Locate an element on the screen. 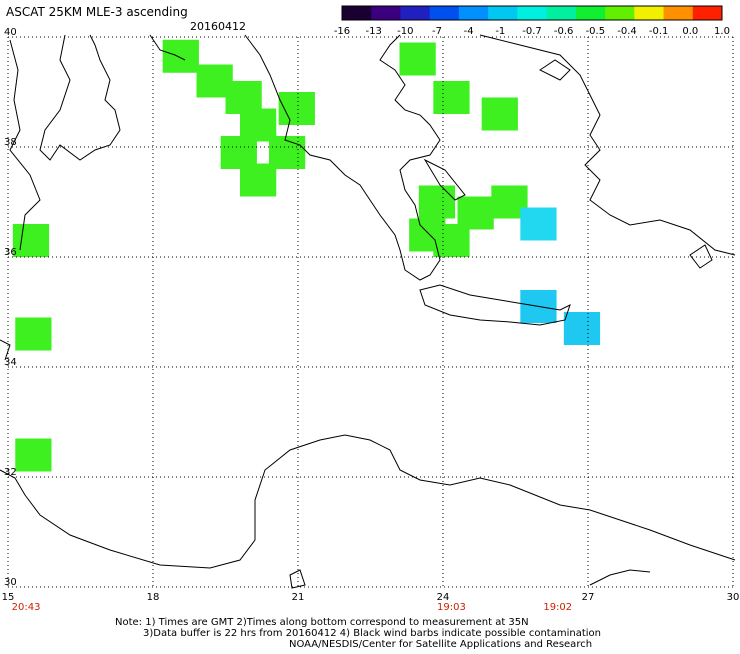 This screenshot has width=740, height=654. colorbar-label: 1.0 is located at coordinates (722, 31).